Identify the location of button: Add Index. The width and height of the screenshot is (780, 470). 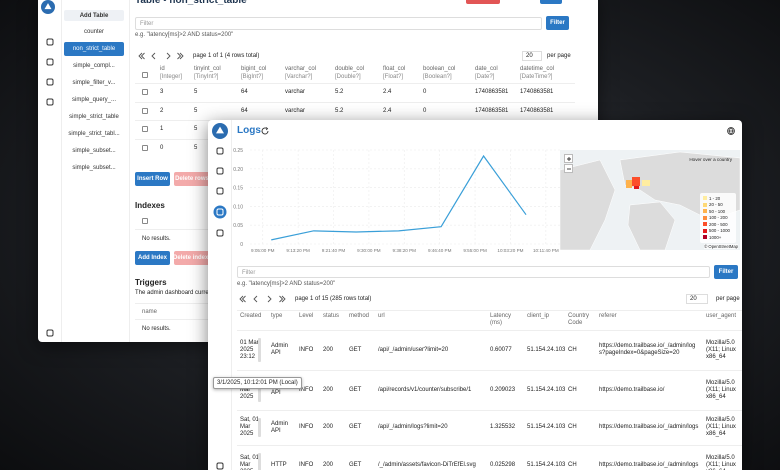
(152, 258).